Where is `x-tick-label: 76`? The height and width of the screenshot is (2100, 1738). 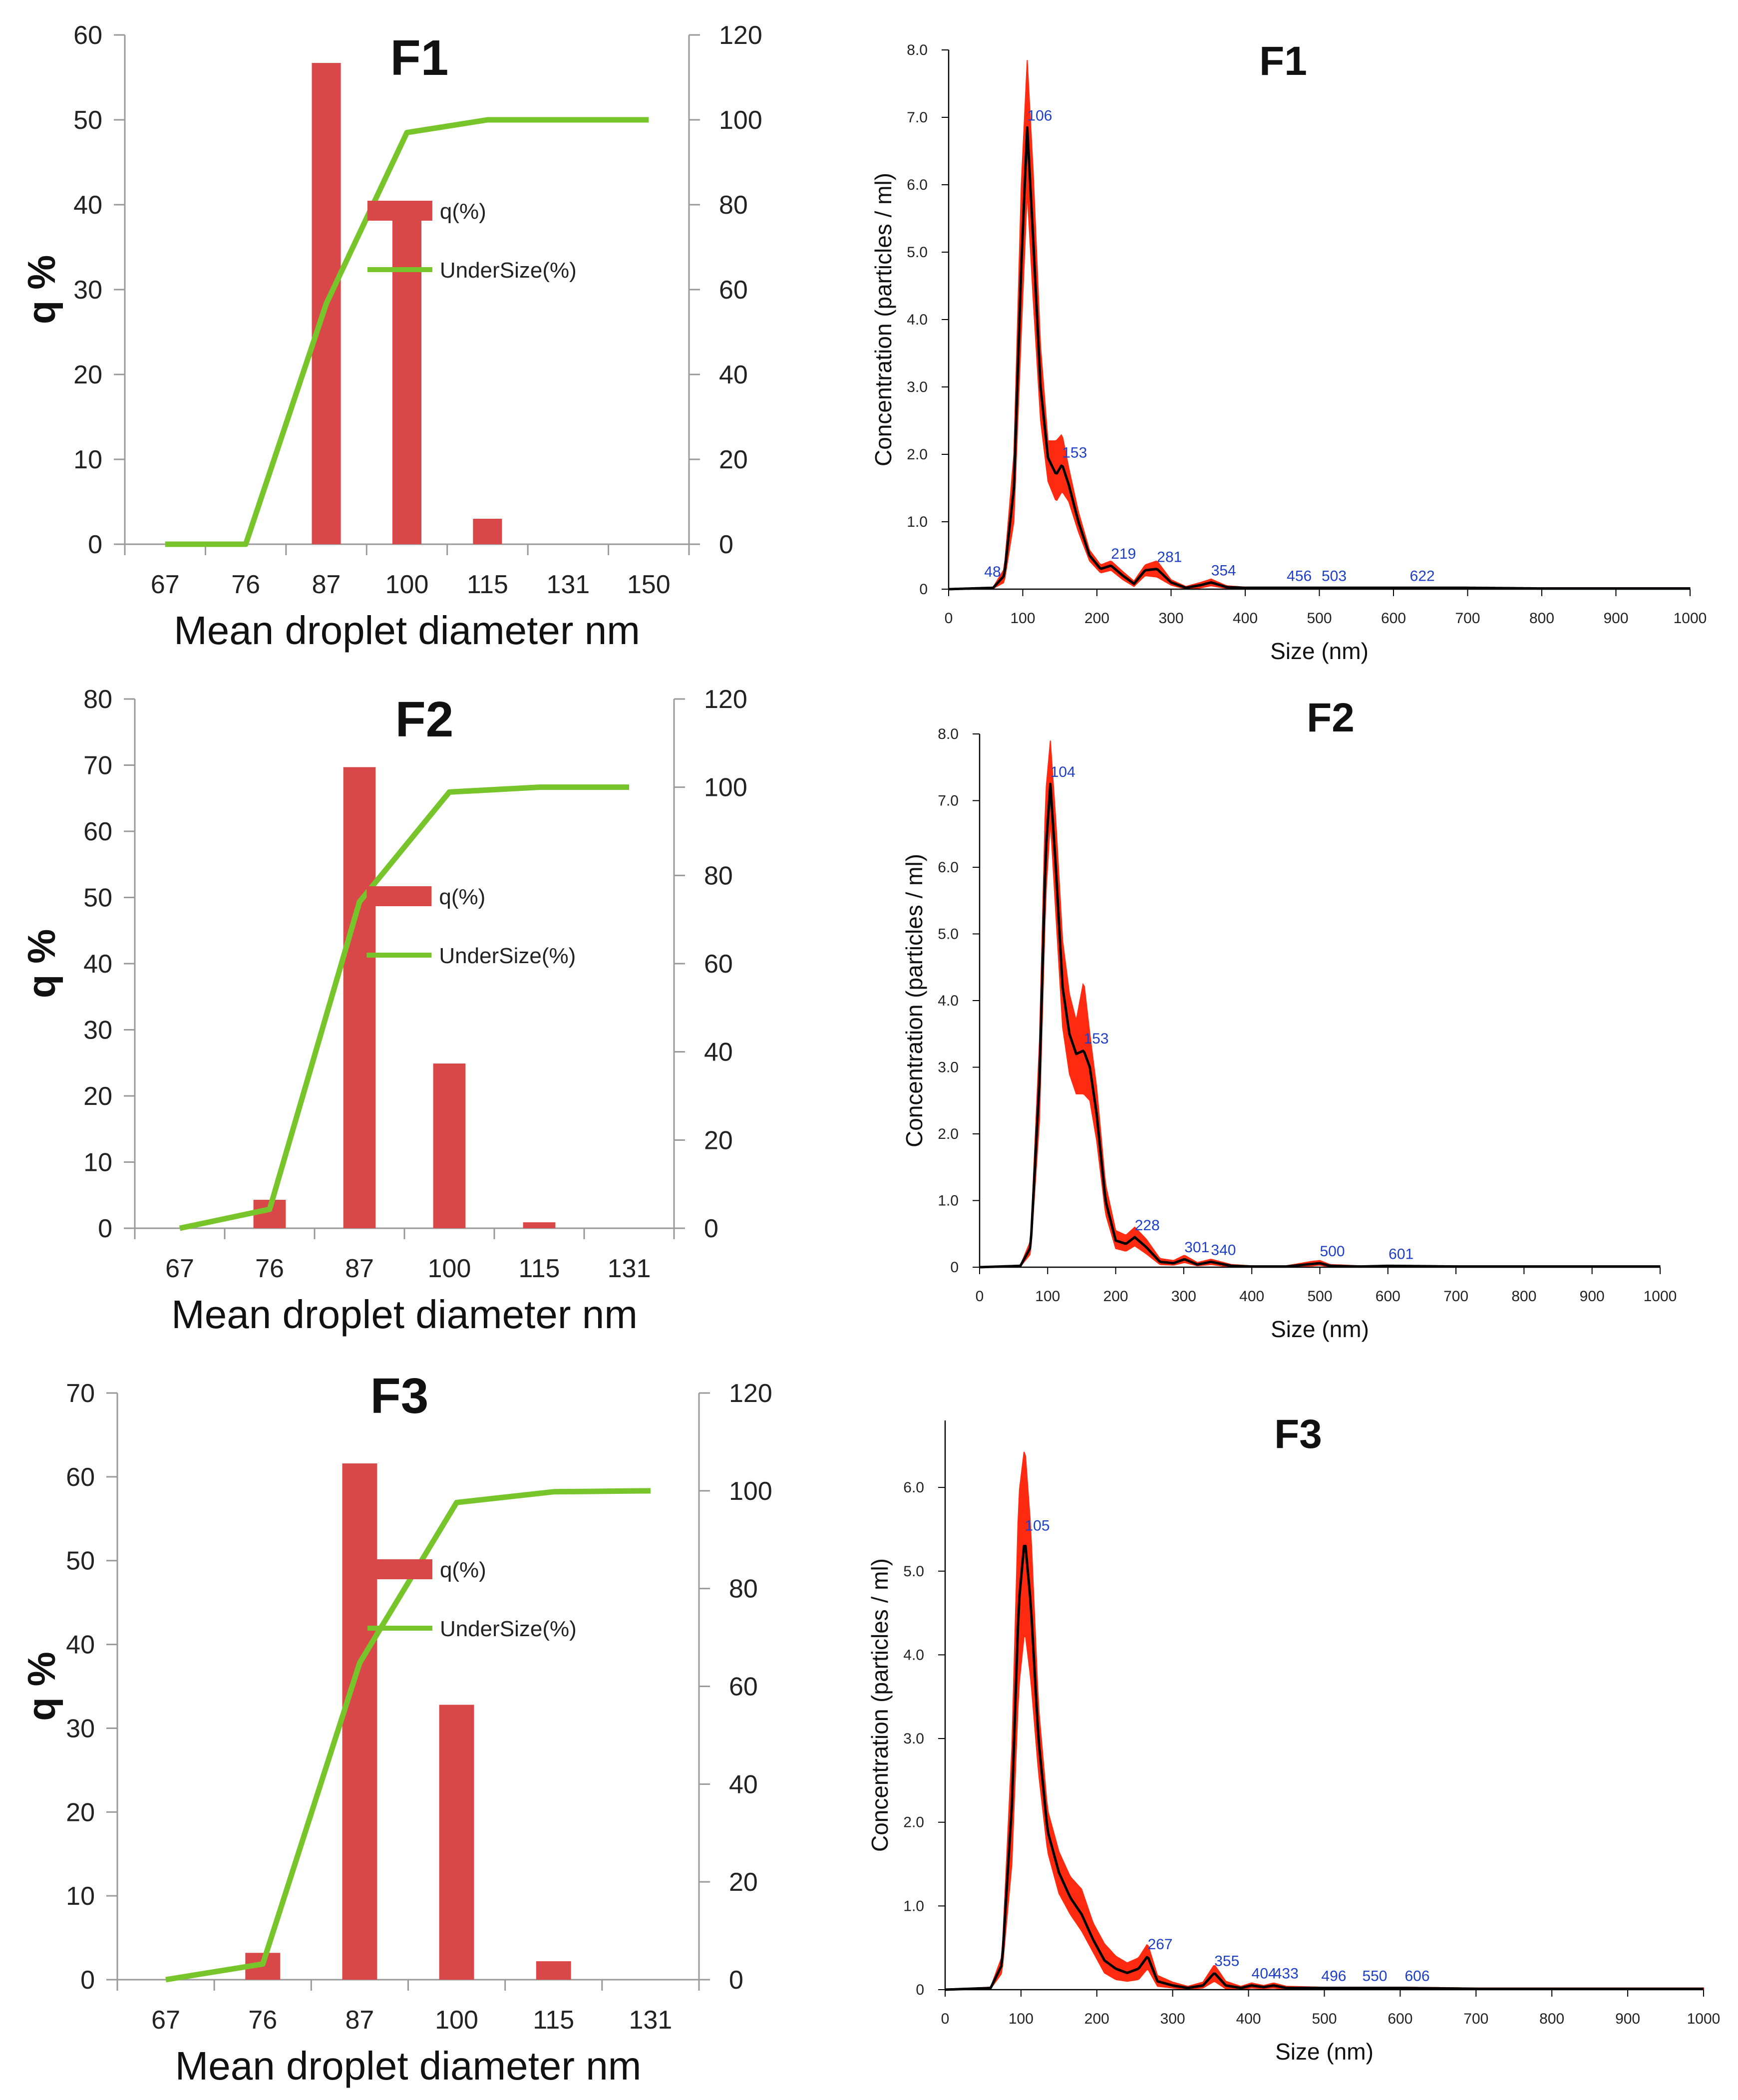
x-tick-label: 76 is located at coordinates (245, 584).